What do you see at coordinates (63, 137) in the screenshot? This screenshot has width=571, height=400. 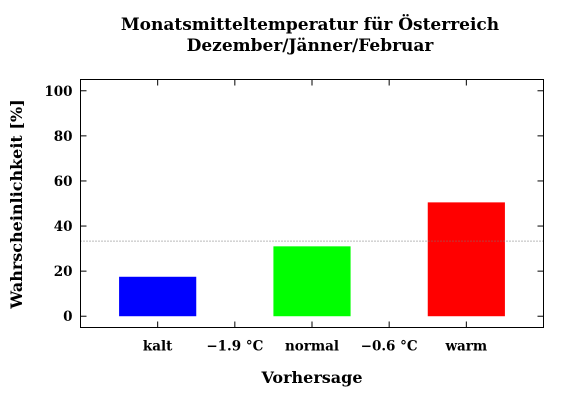 I see `y-tick-label: 80` at bounding box center [63, 137].